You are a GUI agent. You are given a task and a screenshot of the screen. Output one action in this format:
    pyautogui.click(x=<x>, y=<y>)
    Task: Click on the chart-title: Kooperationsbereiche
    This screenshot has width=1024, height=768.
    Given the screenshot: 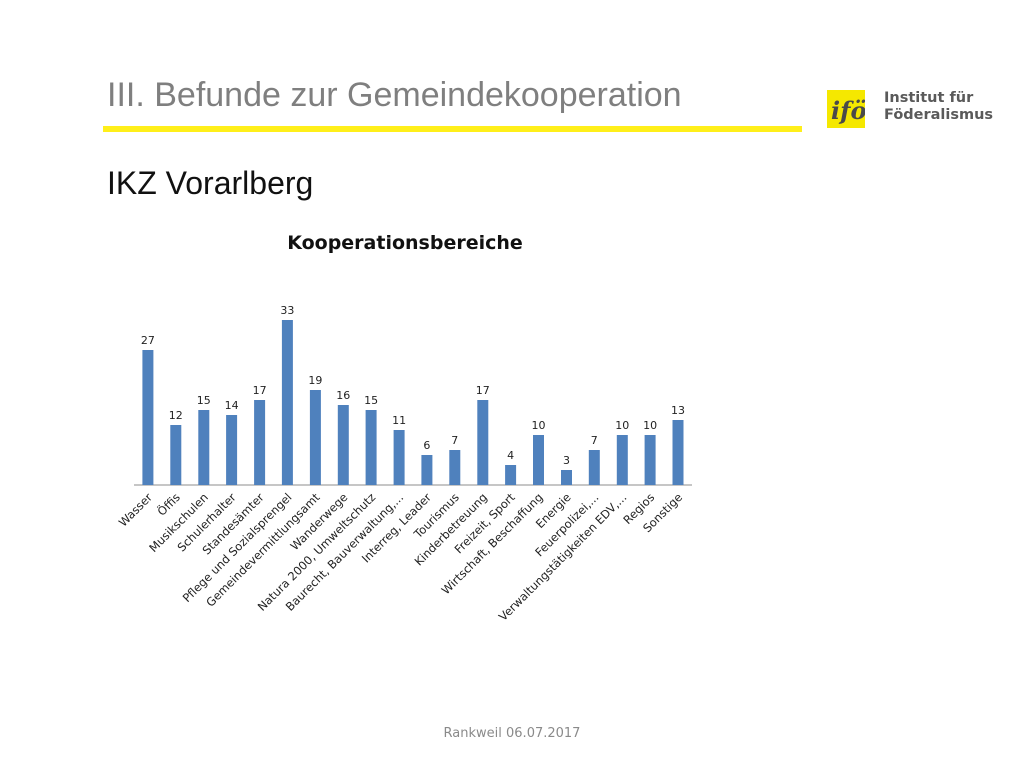 What is the action you would take?
    pyautogui.click(x=405, y=243)
    